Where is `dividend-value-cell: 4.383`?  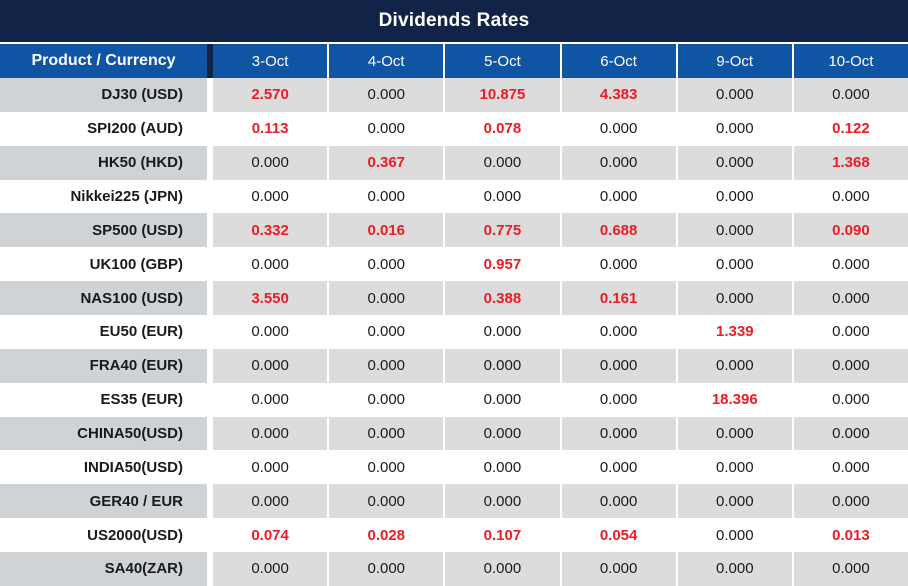 dividend-value-cell: 4.383 is located at coordinates (617, 95).